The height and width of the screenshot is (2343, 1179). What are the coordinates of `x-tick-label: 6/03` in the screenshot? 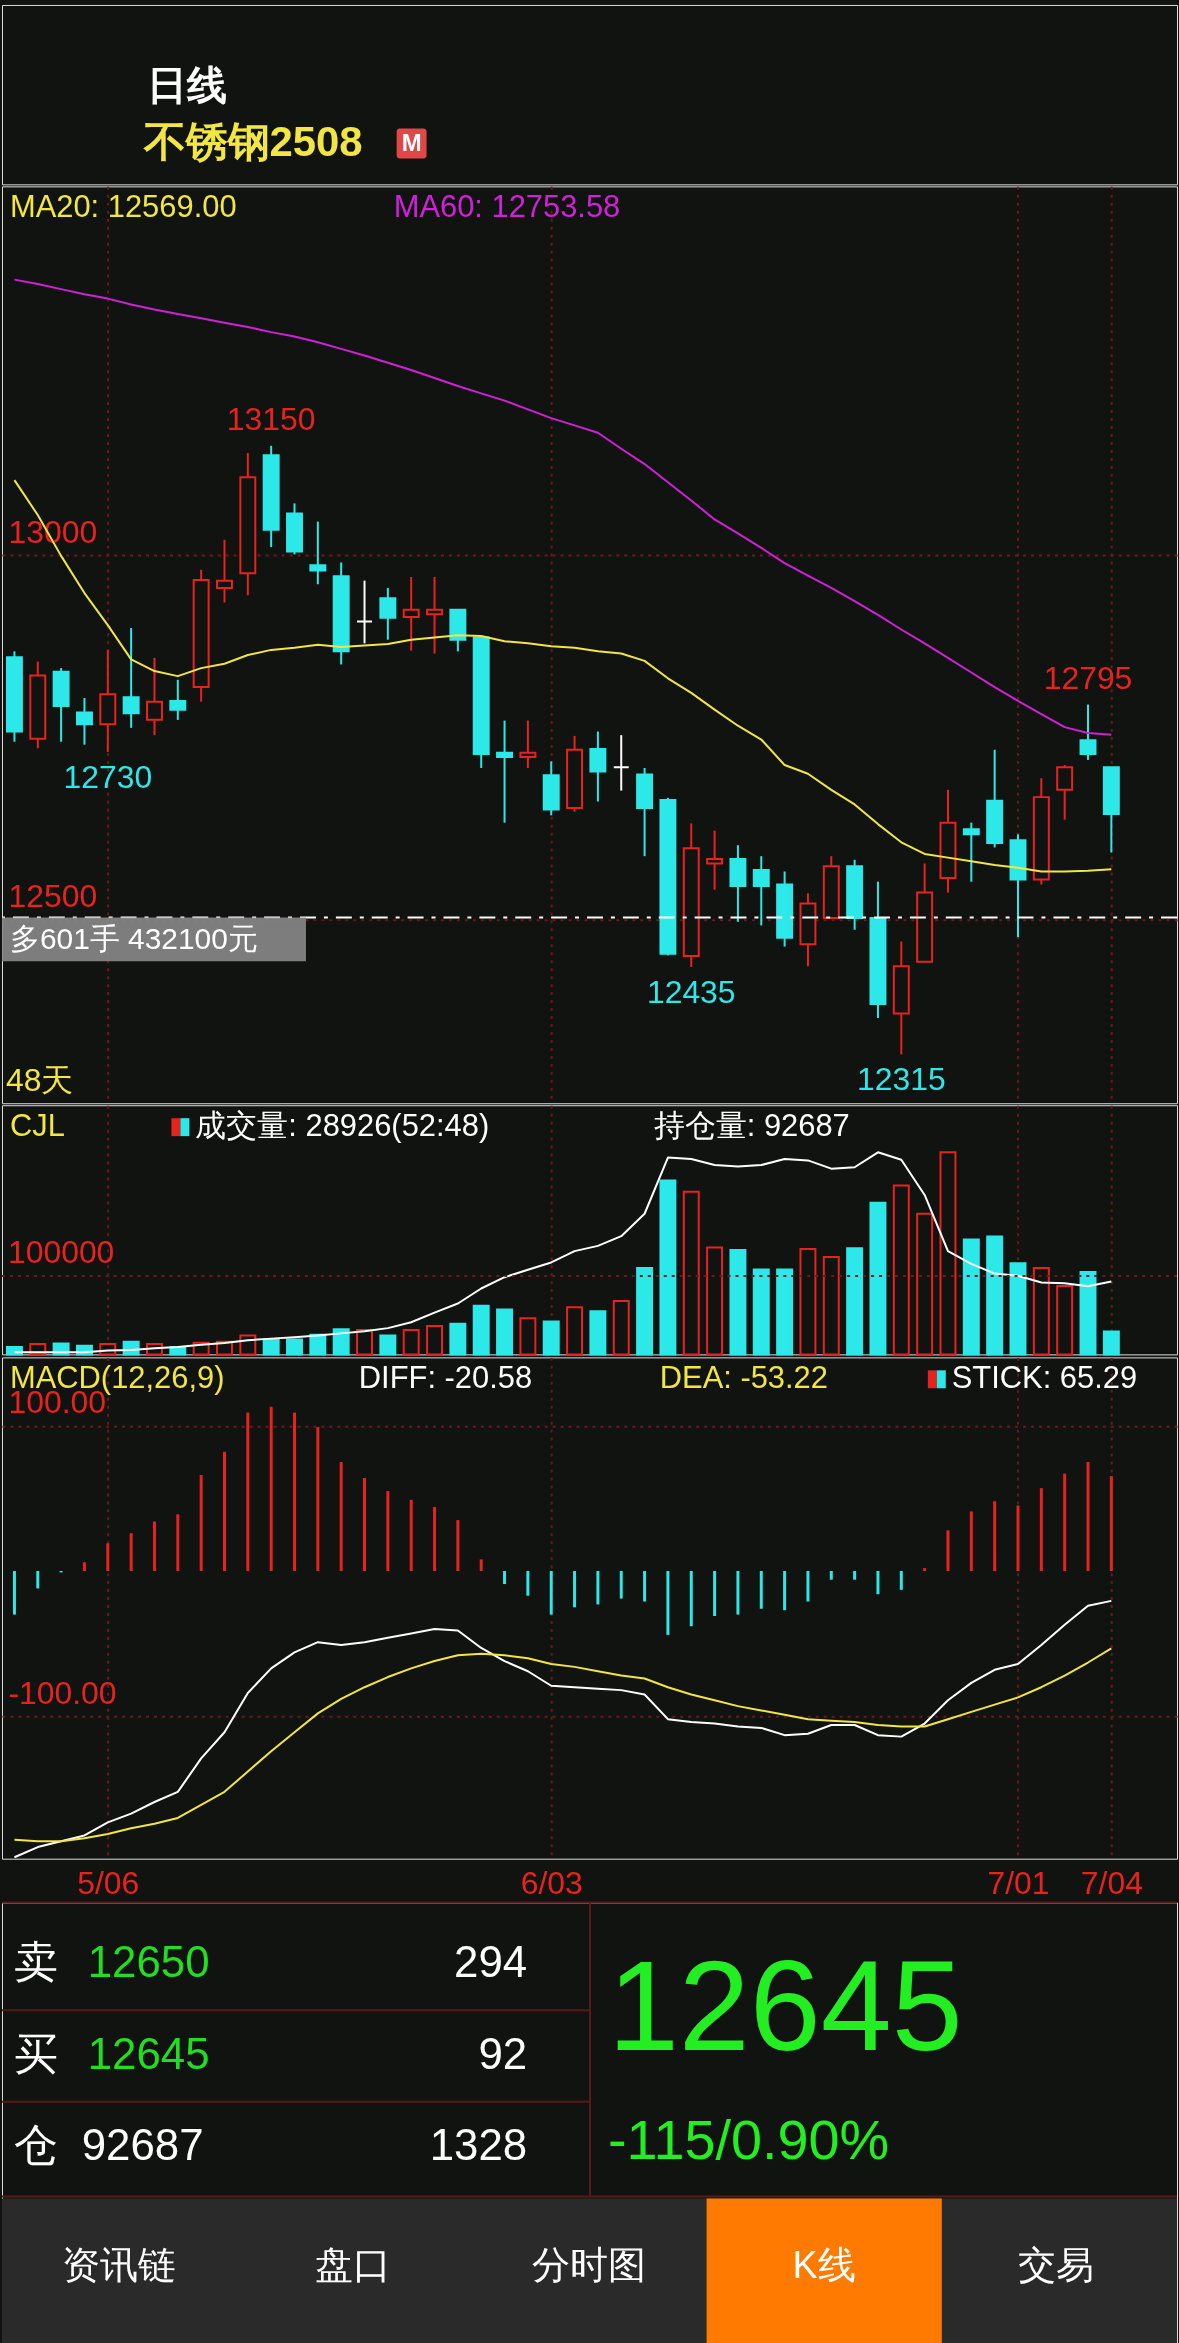 It's located at (551, 1883).